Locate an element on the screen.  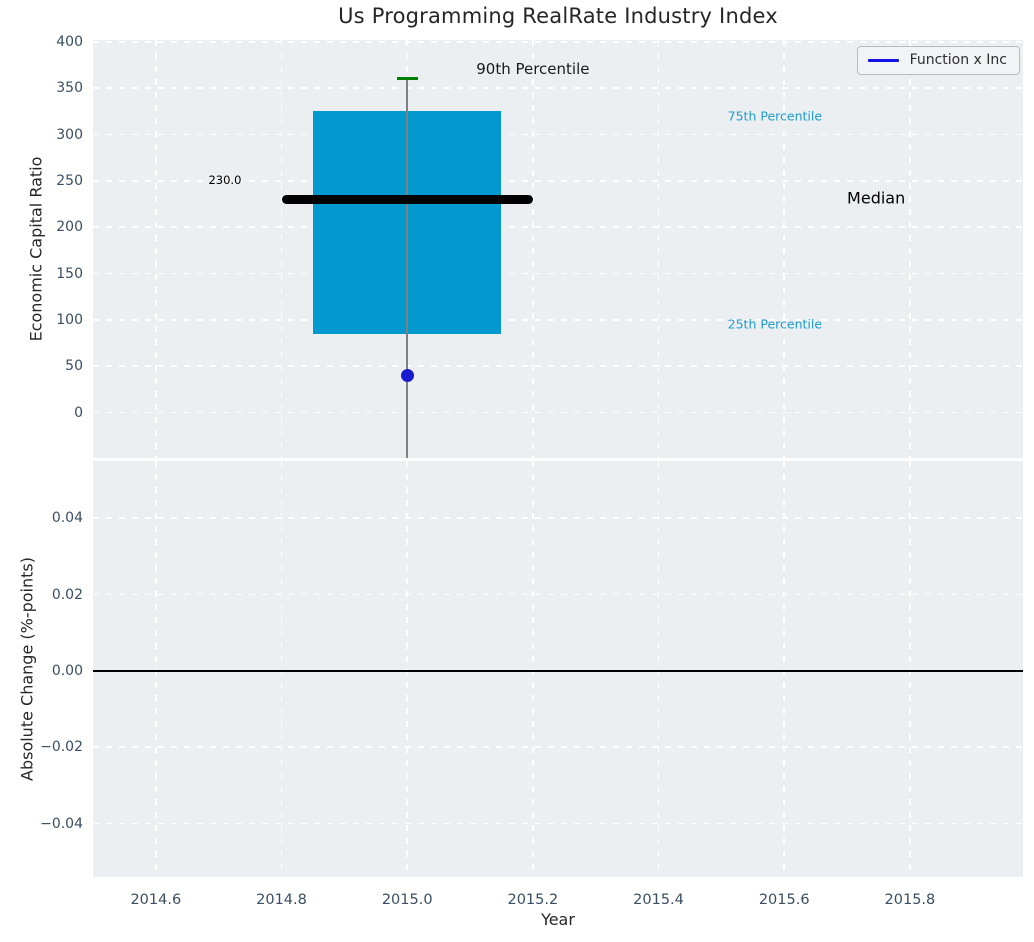
chart-title: Us Programming RealRate Industry Index is located at coordinates (558, 16).